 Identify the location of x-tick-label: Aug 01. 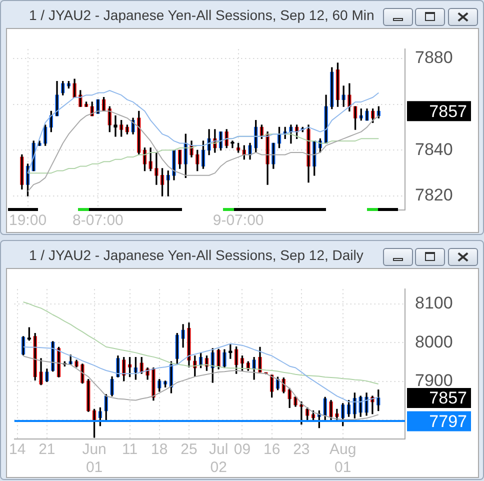
(343, 458).